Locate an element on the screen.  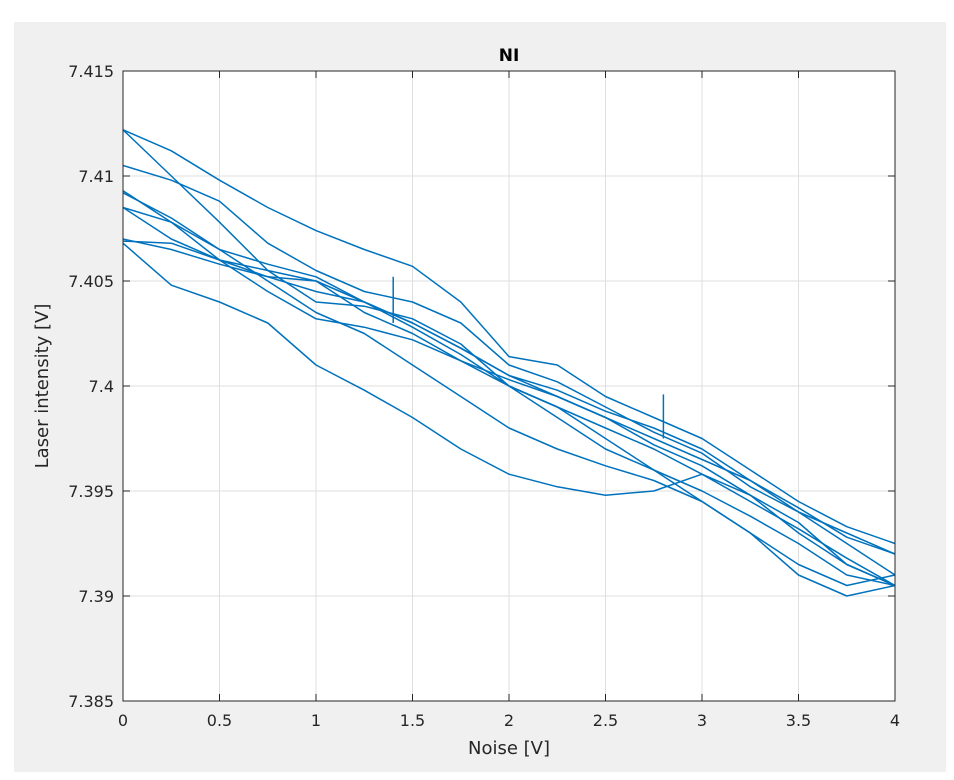
x-tick-label: 1.5 is located at coordinates (412, 720).